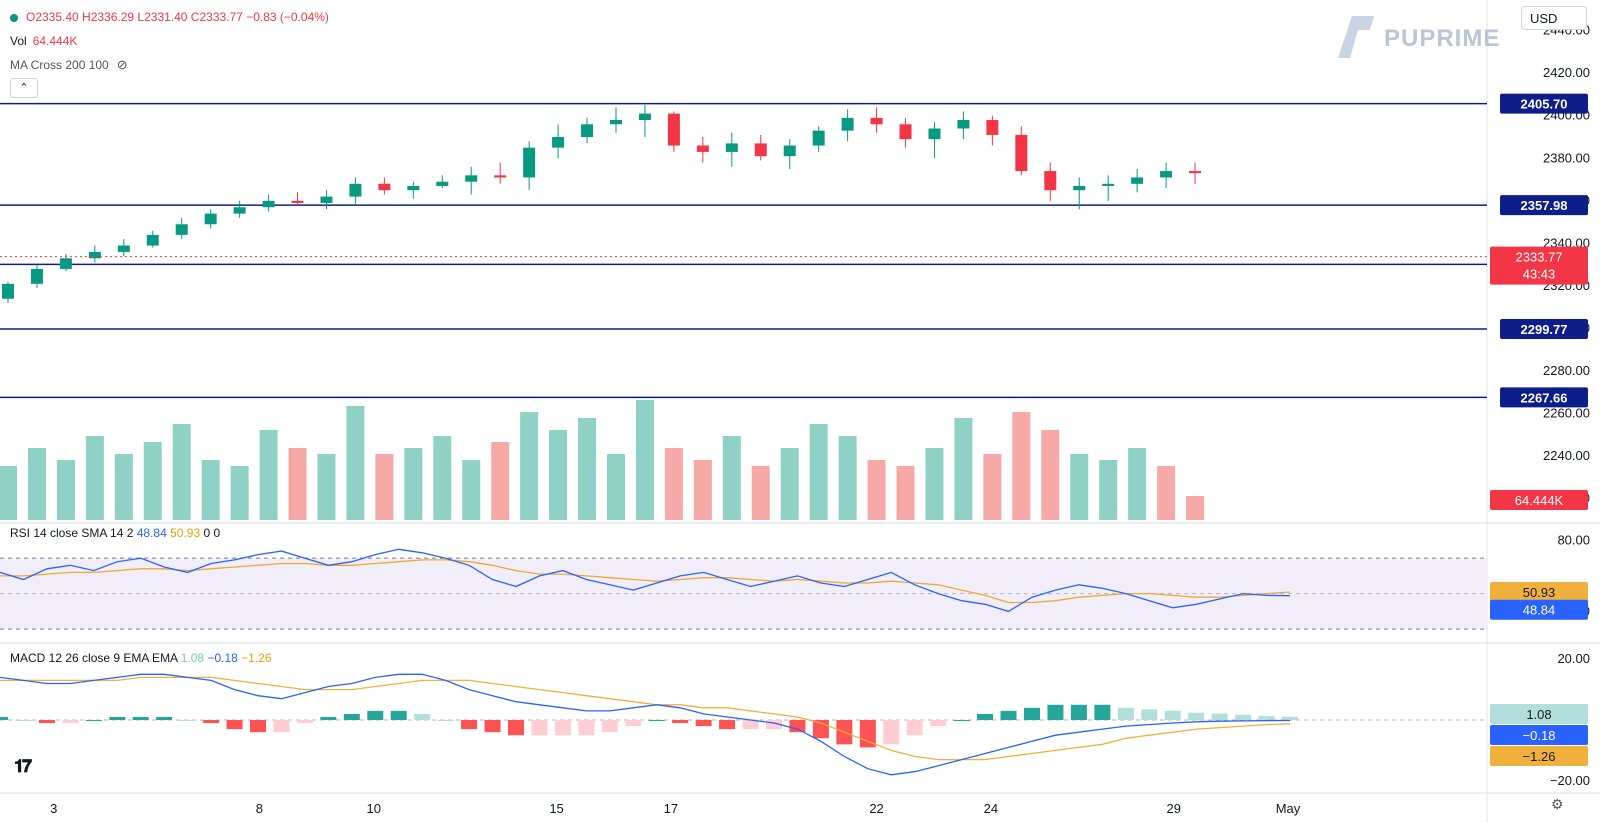 The image size is (1600, 823). I want to click on tradingview-logo-icon: 𝟏𝟕, so click(23, 766).